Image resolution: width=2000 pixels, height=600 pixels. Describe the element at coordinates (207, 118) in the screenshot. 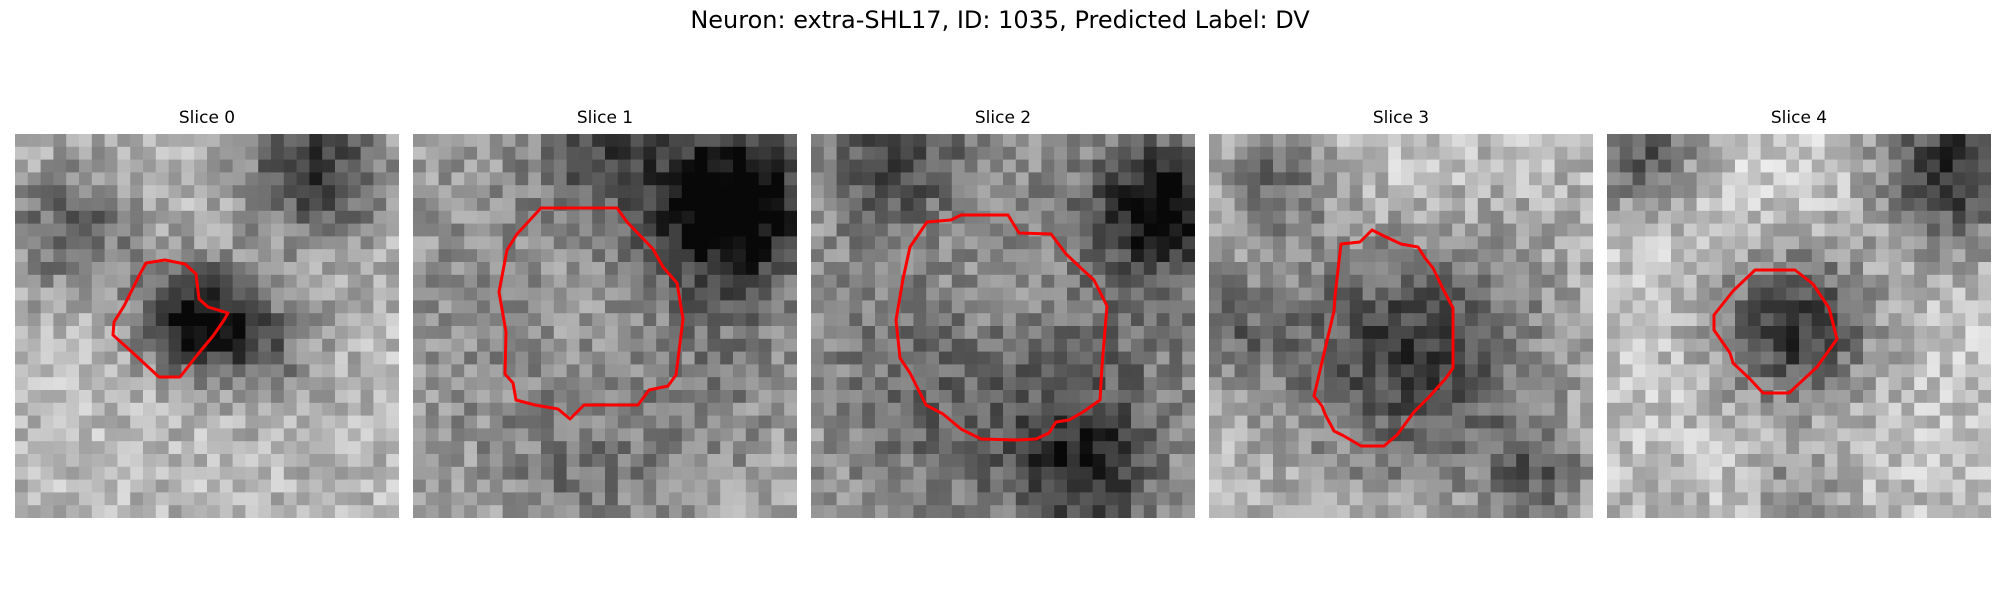

I see `slice-title: Slice 0` at that location.